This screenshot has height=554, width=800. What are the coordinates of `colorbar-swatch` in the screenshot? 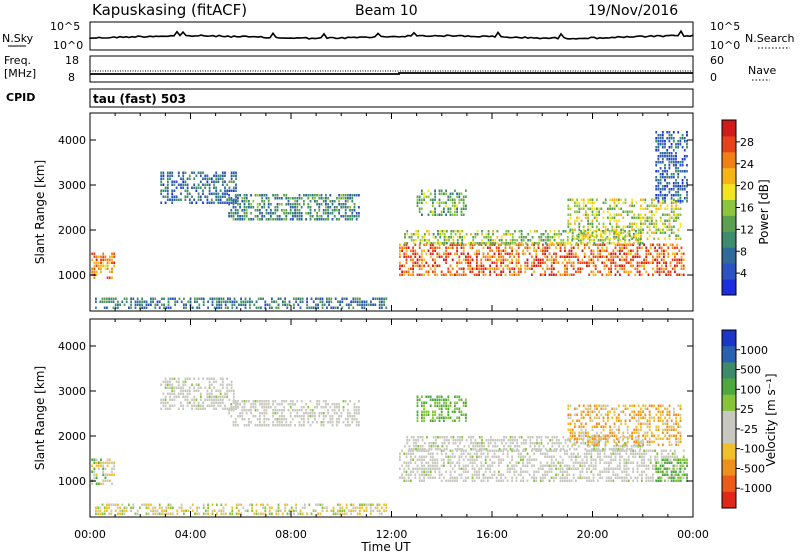 It's located at (729, 144).